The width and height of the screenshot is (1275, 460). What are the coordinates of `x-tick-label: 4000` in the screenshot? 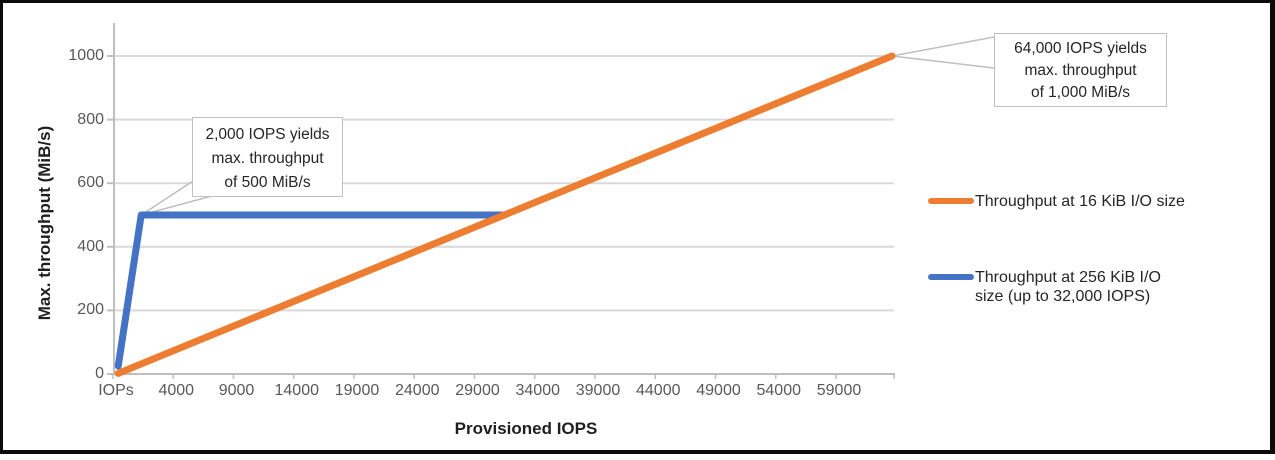 It's located at (176, 390).